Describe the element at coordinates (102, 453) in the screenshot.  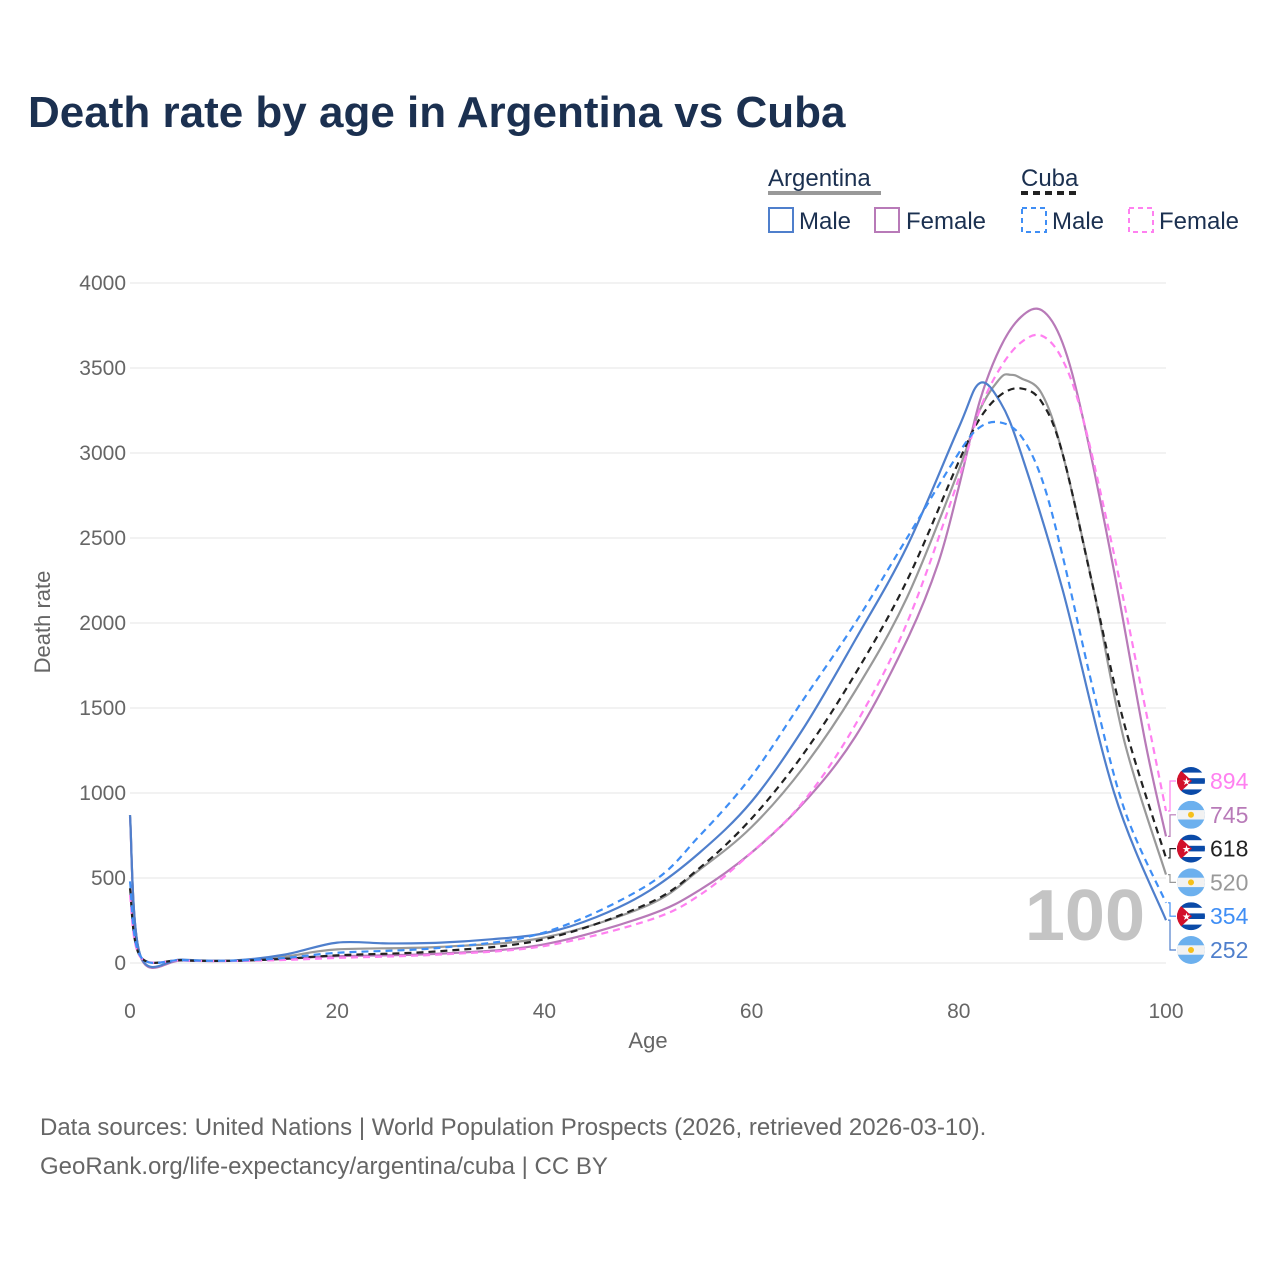
I see `y-tick-label: 3000` at that location.